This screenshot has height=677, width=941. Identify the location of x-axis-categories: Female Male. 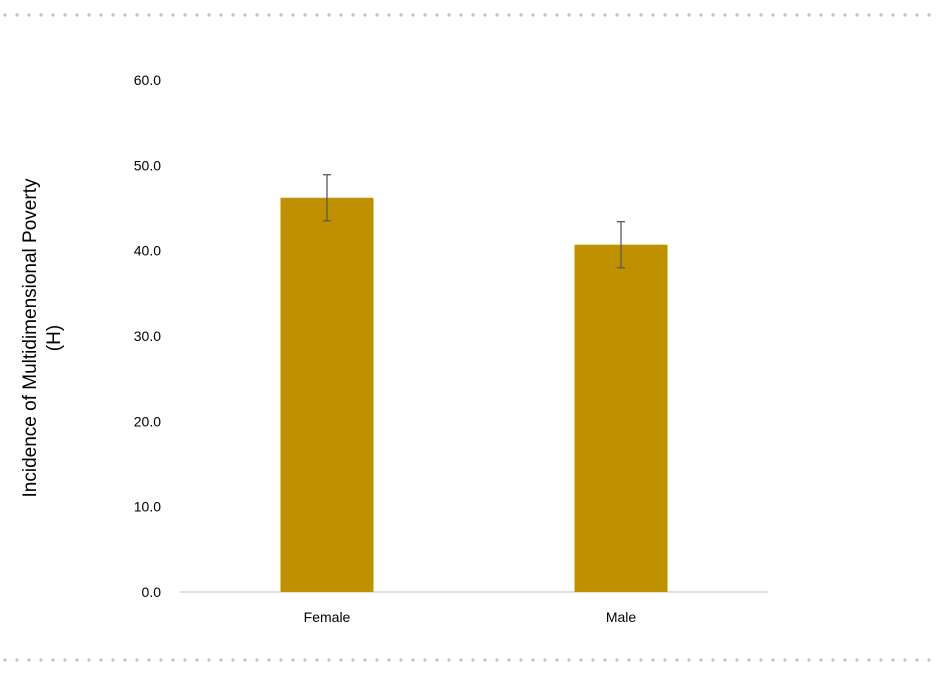
(470, 617).